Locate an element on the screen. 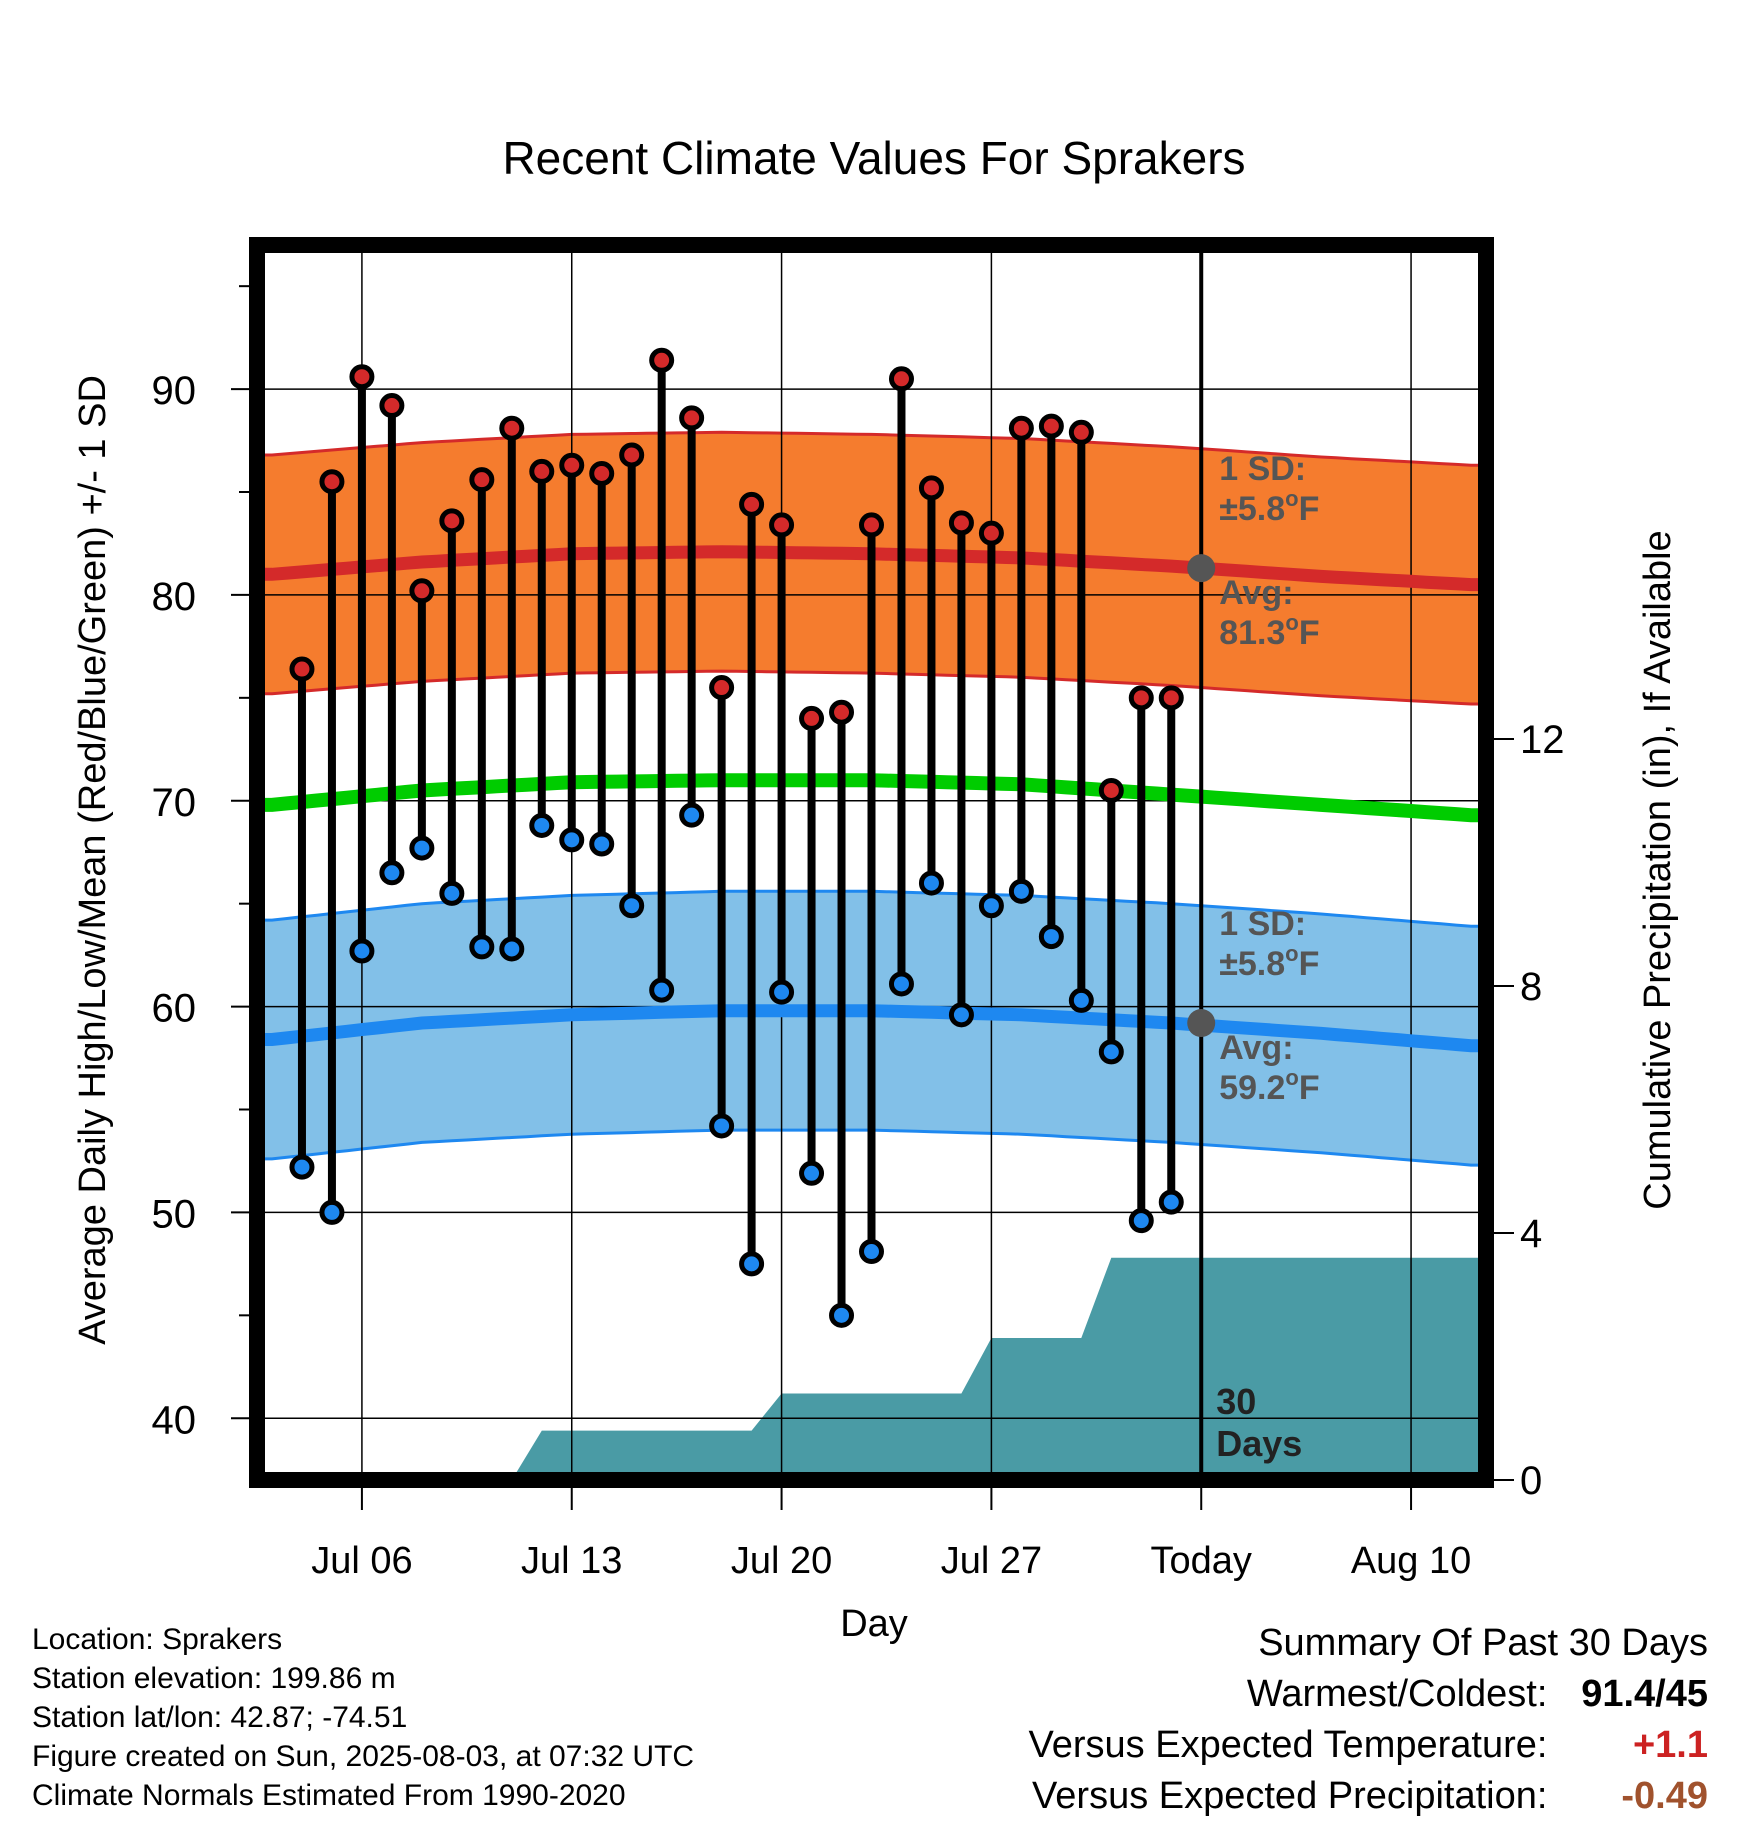  high-sd-upper-edge is located at coordinates (871, 448).